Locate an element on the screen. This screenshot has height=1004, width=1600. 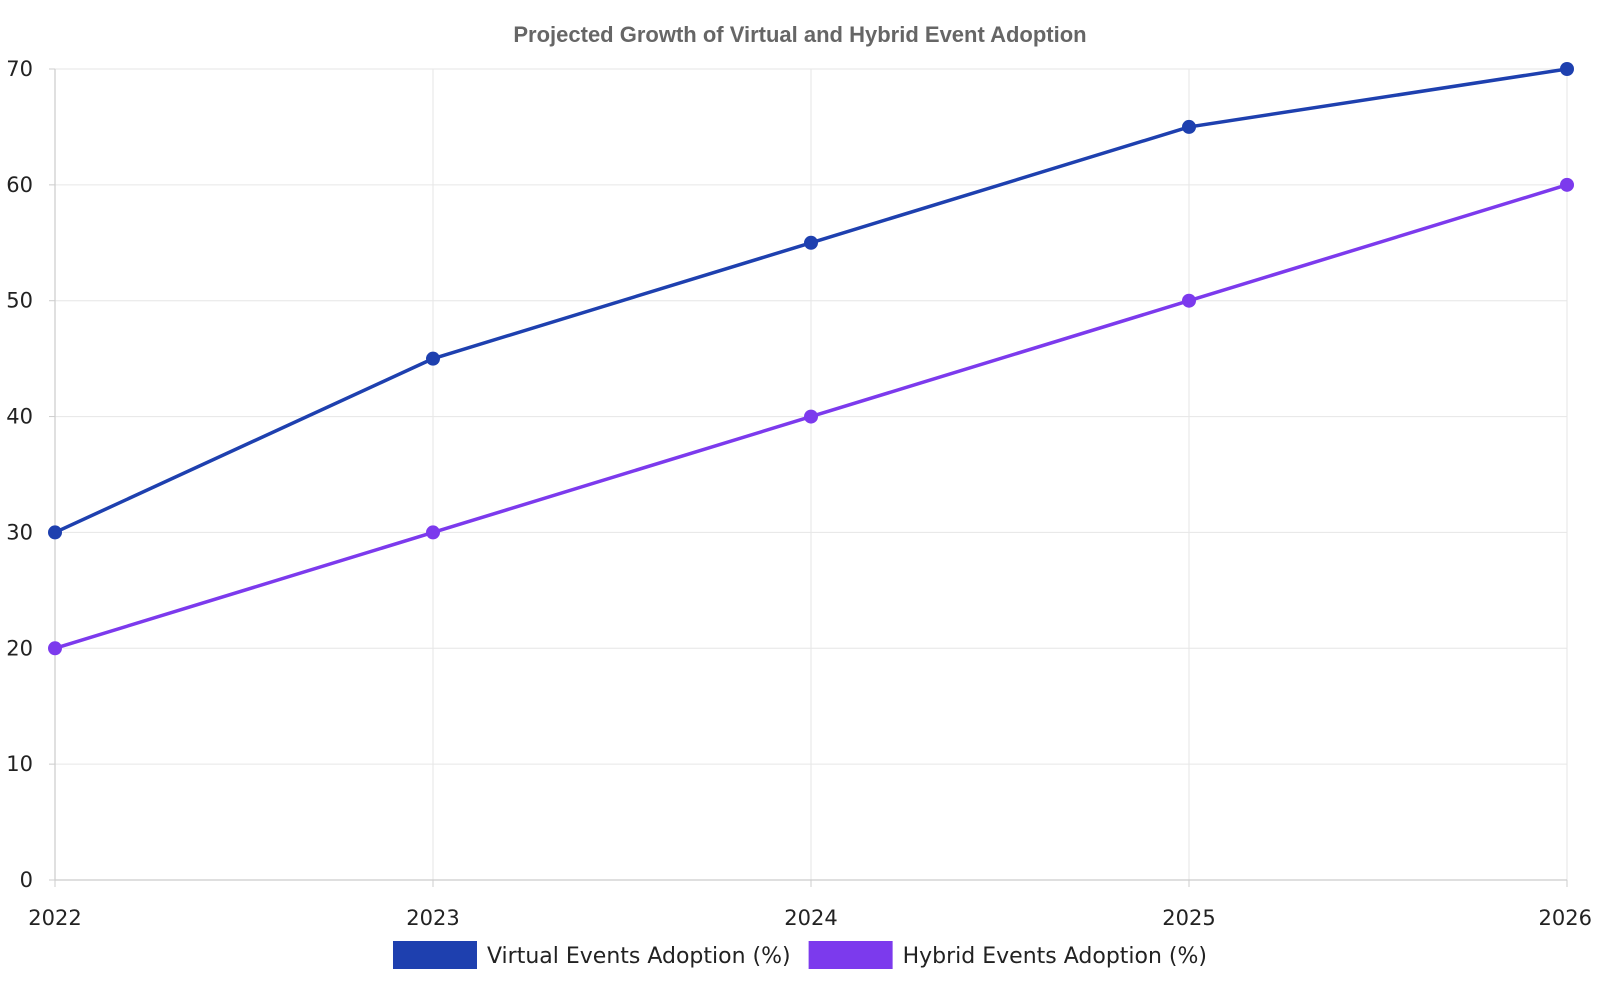
x-tick-label: 2025 is located at coordinates (1188, 918).